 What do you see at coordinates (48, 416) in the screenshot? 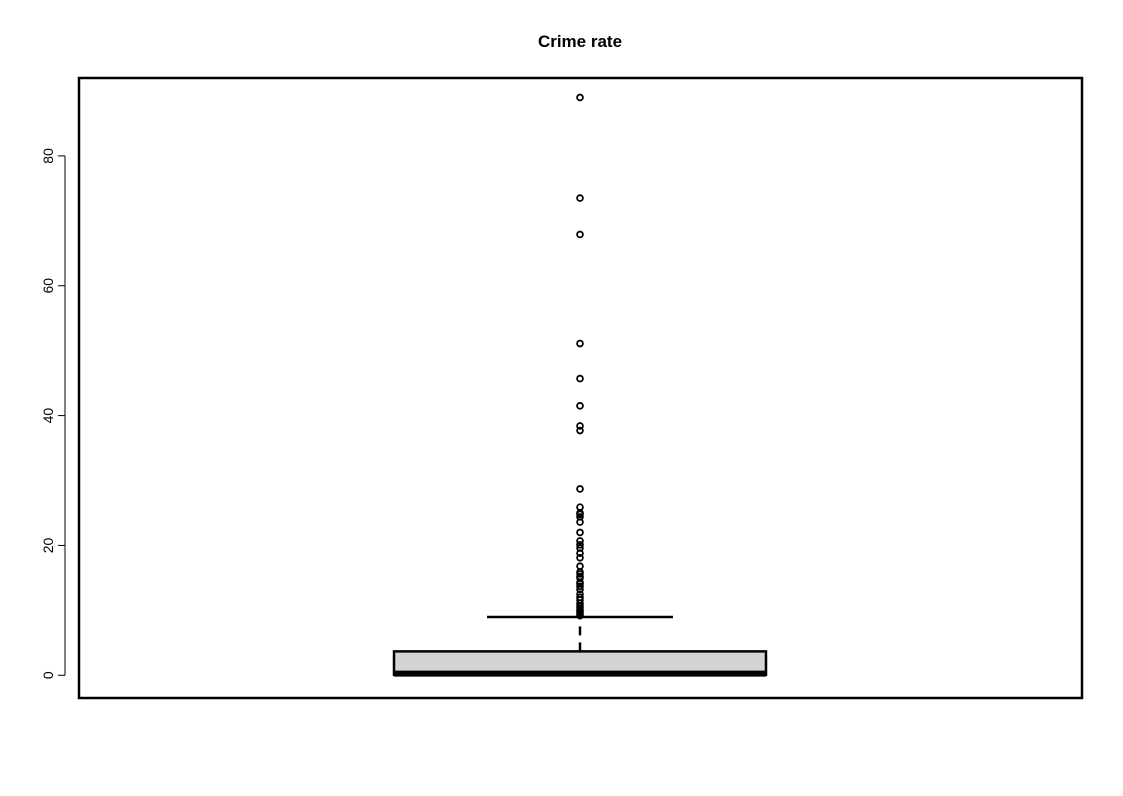
I see `y-tick-label: 40` at bounding box center [48, 416].